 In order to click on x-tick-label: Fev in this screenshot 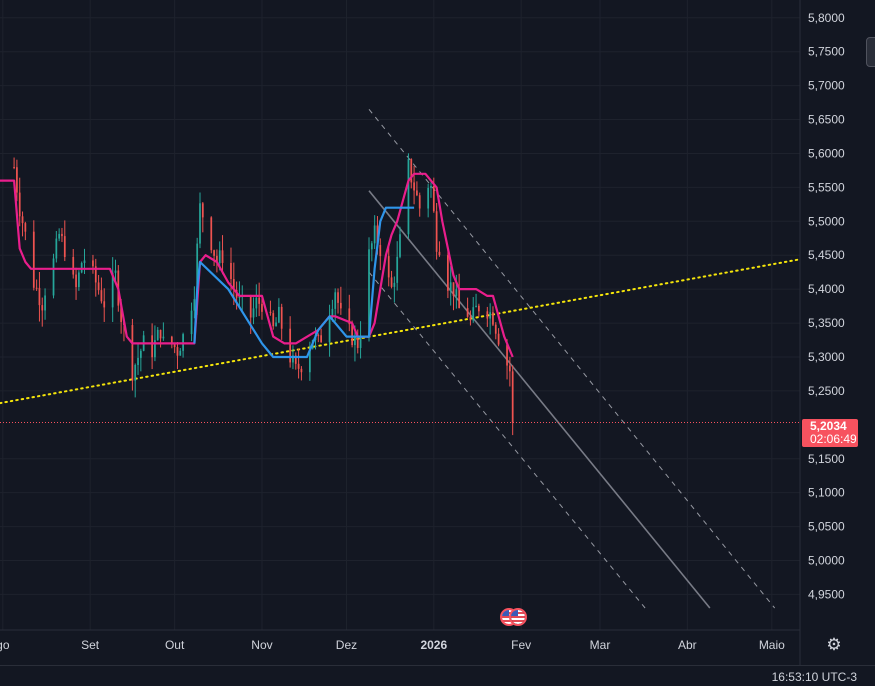, I will do `click(521, 645)`.